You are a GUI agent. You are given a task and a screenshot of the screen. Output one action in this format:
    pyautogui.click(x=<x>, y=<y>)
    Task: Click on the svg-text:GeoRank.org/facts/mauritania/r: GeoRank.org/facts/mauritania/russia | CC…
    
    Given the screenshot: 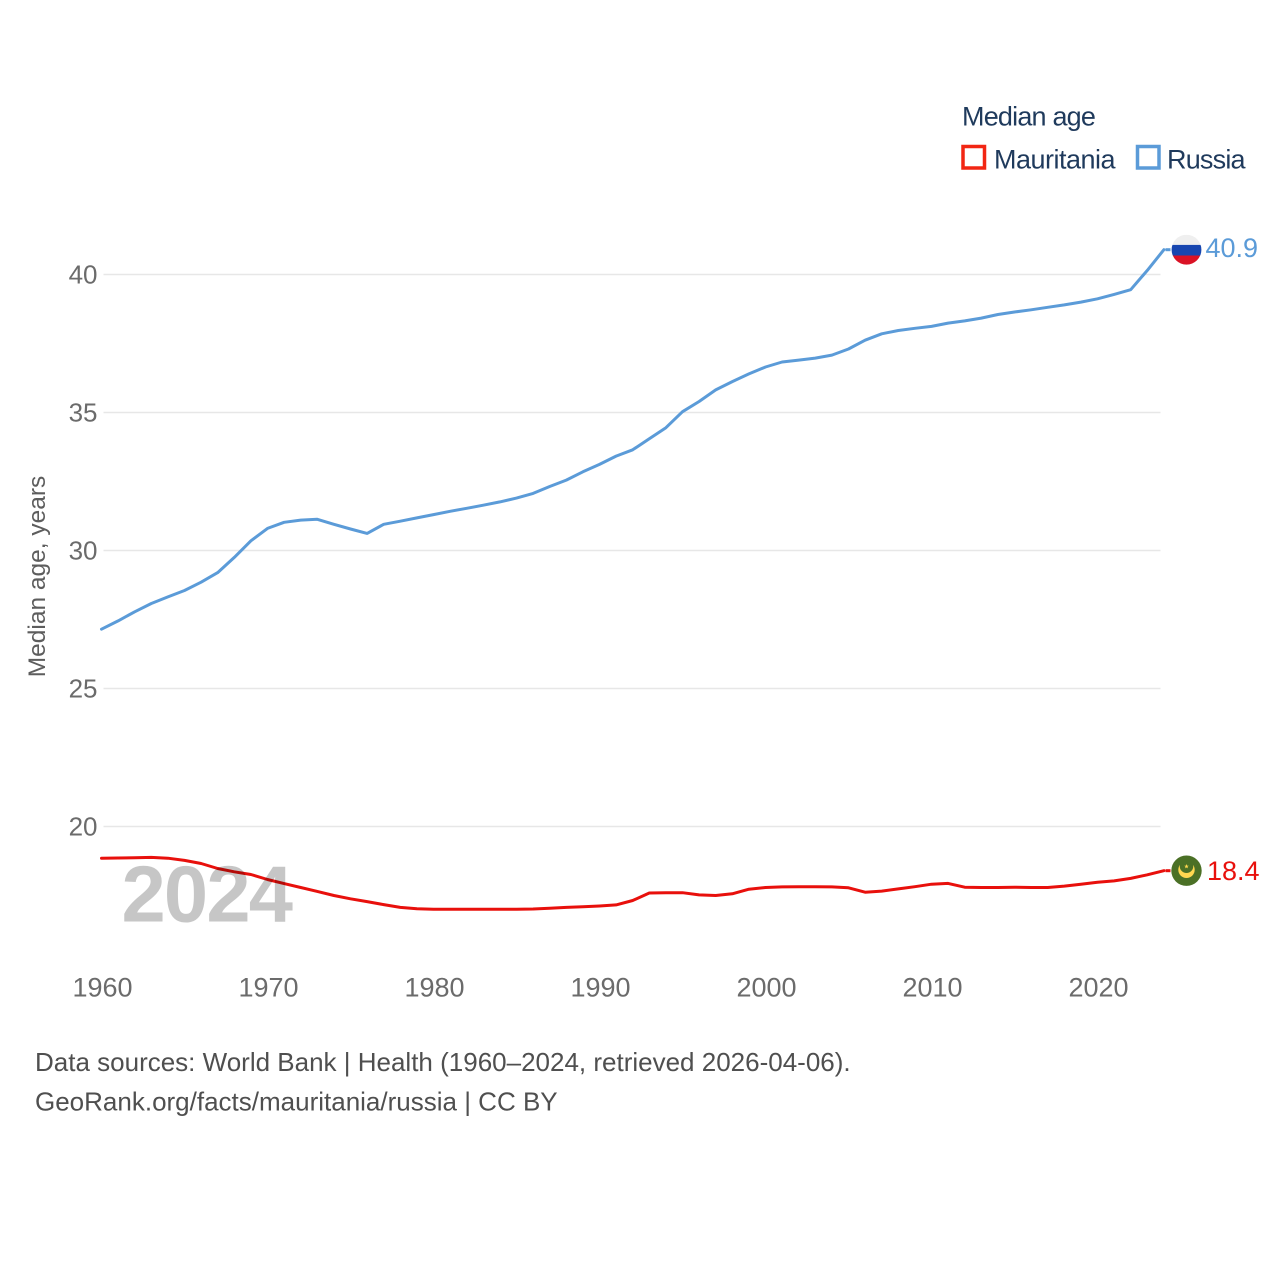 What is the action you would take?
    pyautogui.click(x=296, y=1102)
    